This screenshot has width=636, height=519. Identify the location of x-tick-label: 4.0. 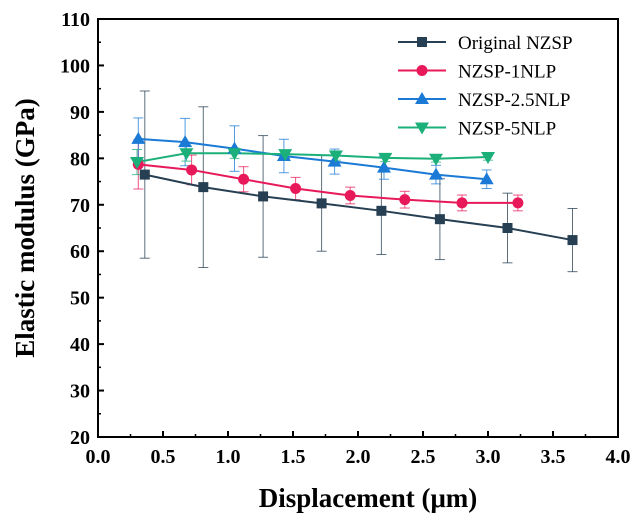
(618, 457).